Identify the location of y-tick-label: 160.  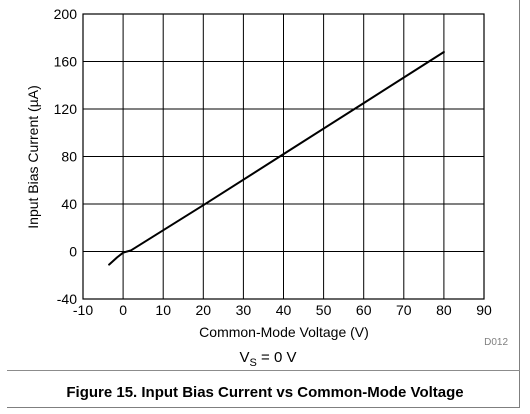
(66, 62).